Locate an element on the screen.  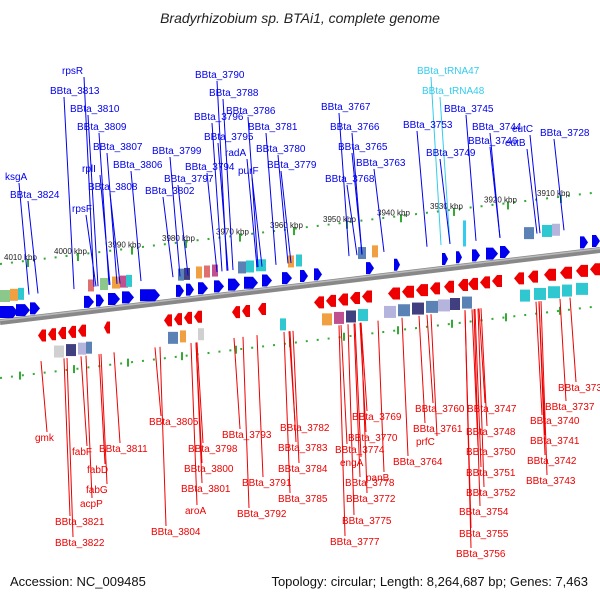
gene-label-top: BBta_3794 is located at coordinates (210, 167).